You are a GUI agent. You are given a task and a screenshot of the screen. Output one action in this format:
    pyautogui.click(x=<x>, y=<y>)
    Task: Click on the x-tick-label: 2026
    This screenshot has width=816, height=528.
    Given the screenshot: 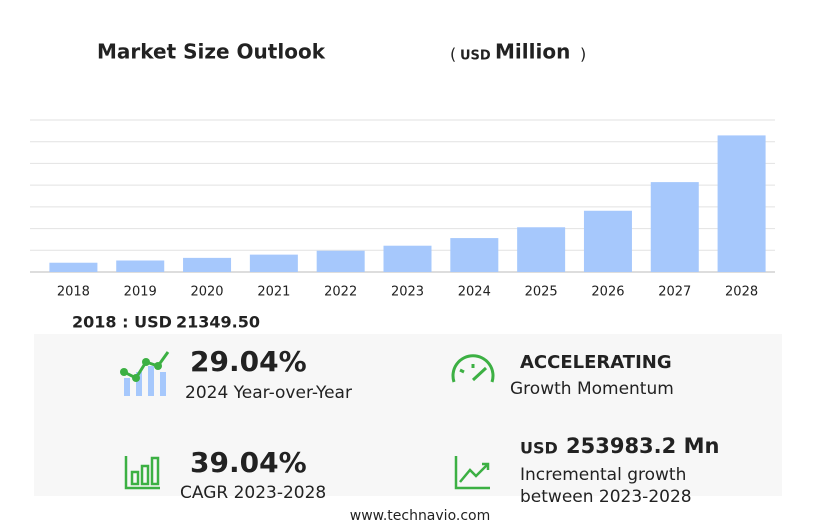 What is the action you would take?
    pyautogui.click(x=607, y=292)
    